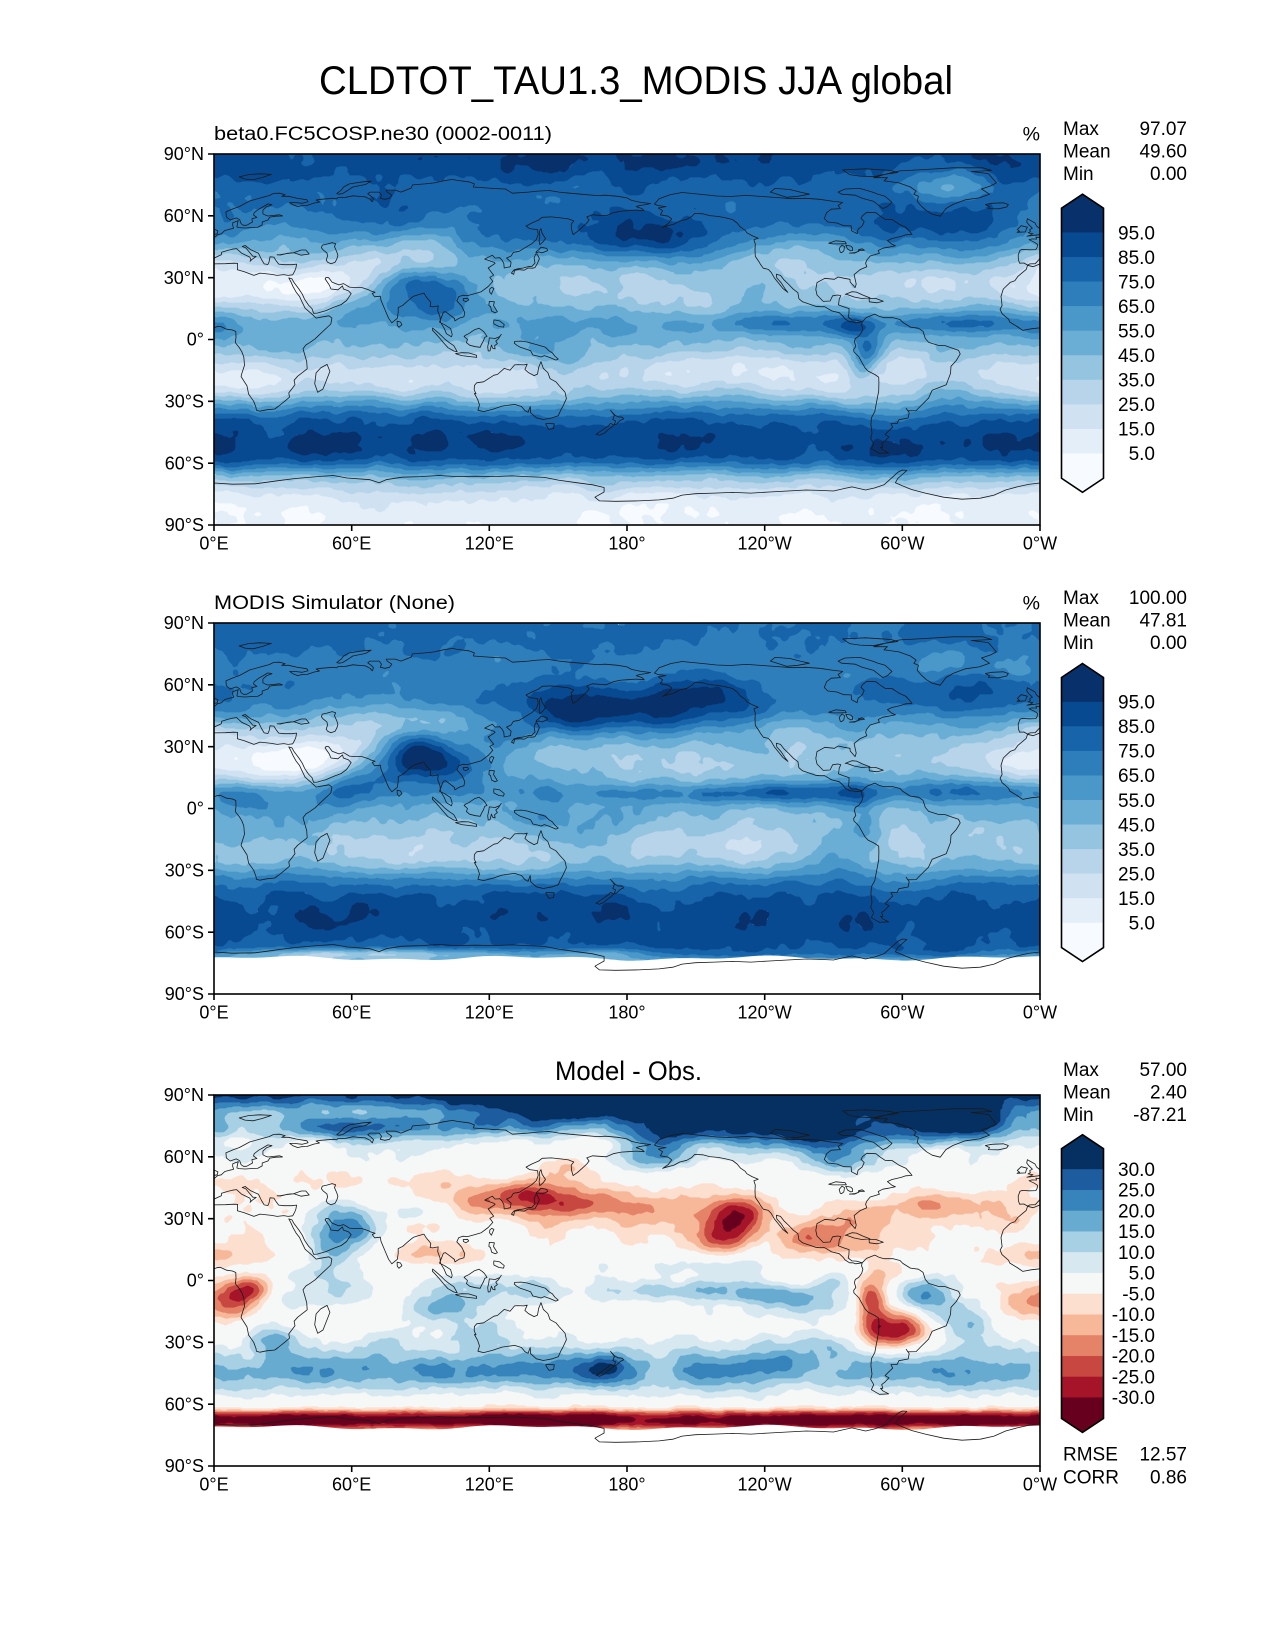 This screenshot has height=1650, width=1275. Describe the element at coordinates (1133, 1377) in the screenshot. I see `svg-text: -25.0` at that location.